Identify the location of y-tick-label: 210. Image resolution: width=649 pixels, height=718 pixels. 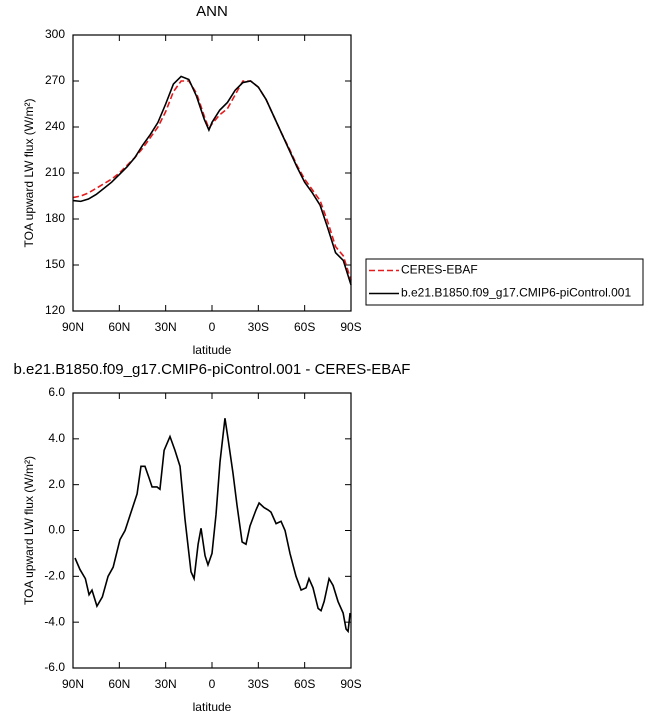
(55, 172).